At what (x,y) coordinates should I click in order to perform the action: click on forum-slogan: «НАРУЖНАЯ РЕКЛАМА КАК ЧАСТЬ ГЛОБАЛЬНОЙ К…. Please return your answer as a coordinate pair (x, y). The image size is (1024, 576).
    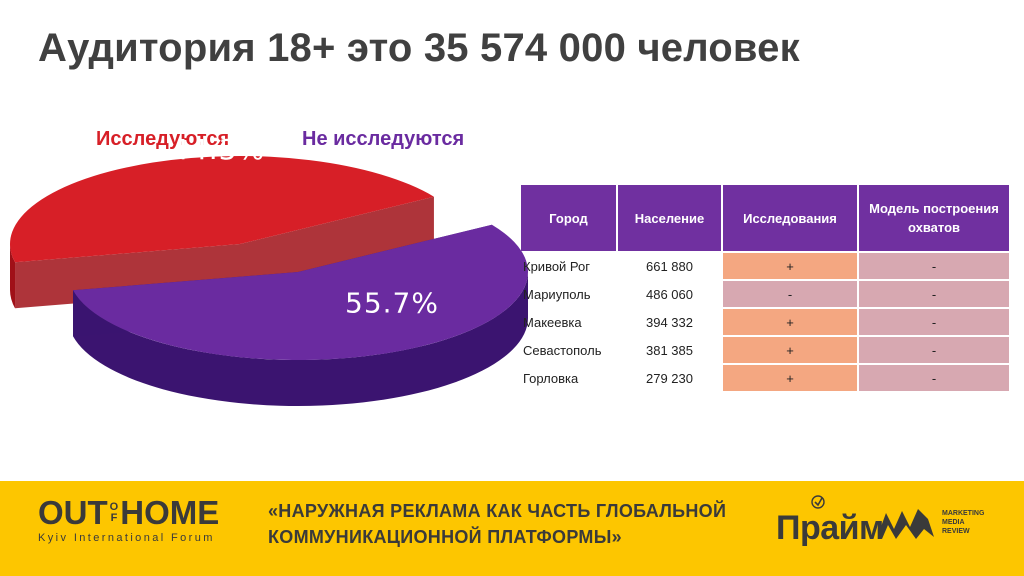
    Looking at the image, I should click on (497, 524).